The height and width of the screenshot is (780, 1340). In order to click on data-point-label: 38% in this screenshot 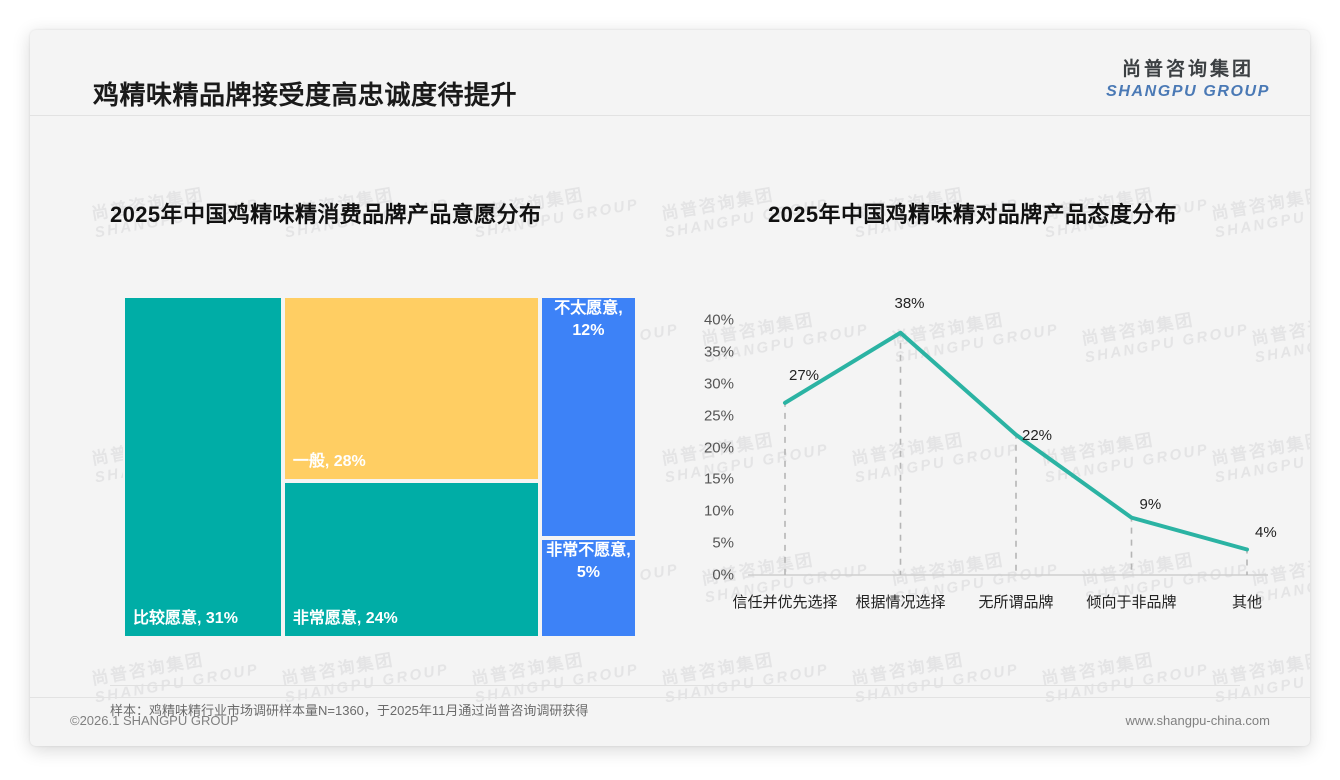, I will do `click(909, 303)`.